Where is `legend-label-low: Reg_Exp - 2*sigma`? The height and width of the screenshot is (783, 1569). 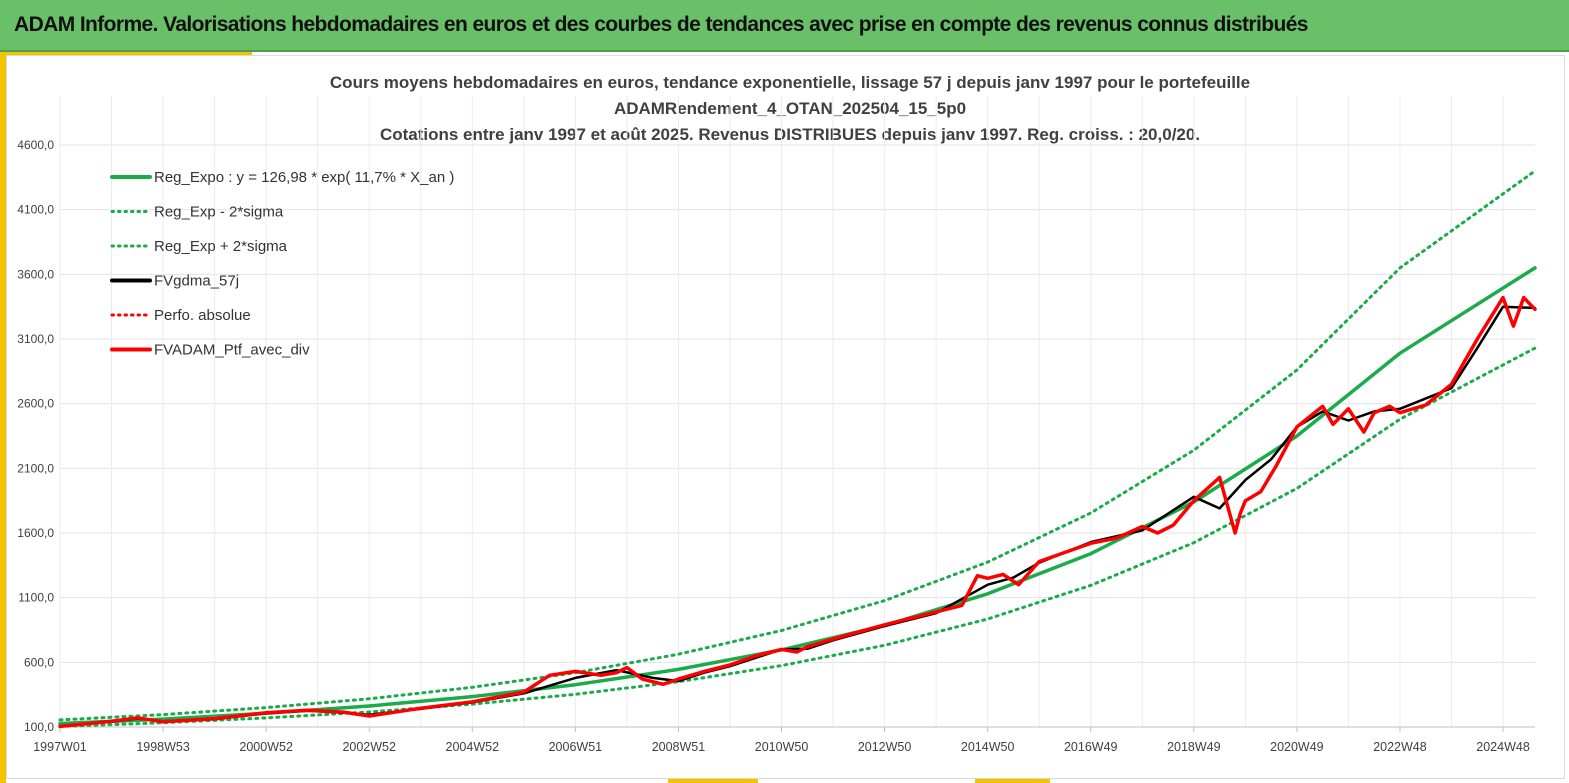
legend-label-low: Reg_Exp - 2*sigma is located at coordinates (219, 212).